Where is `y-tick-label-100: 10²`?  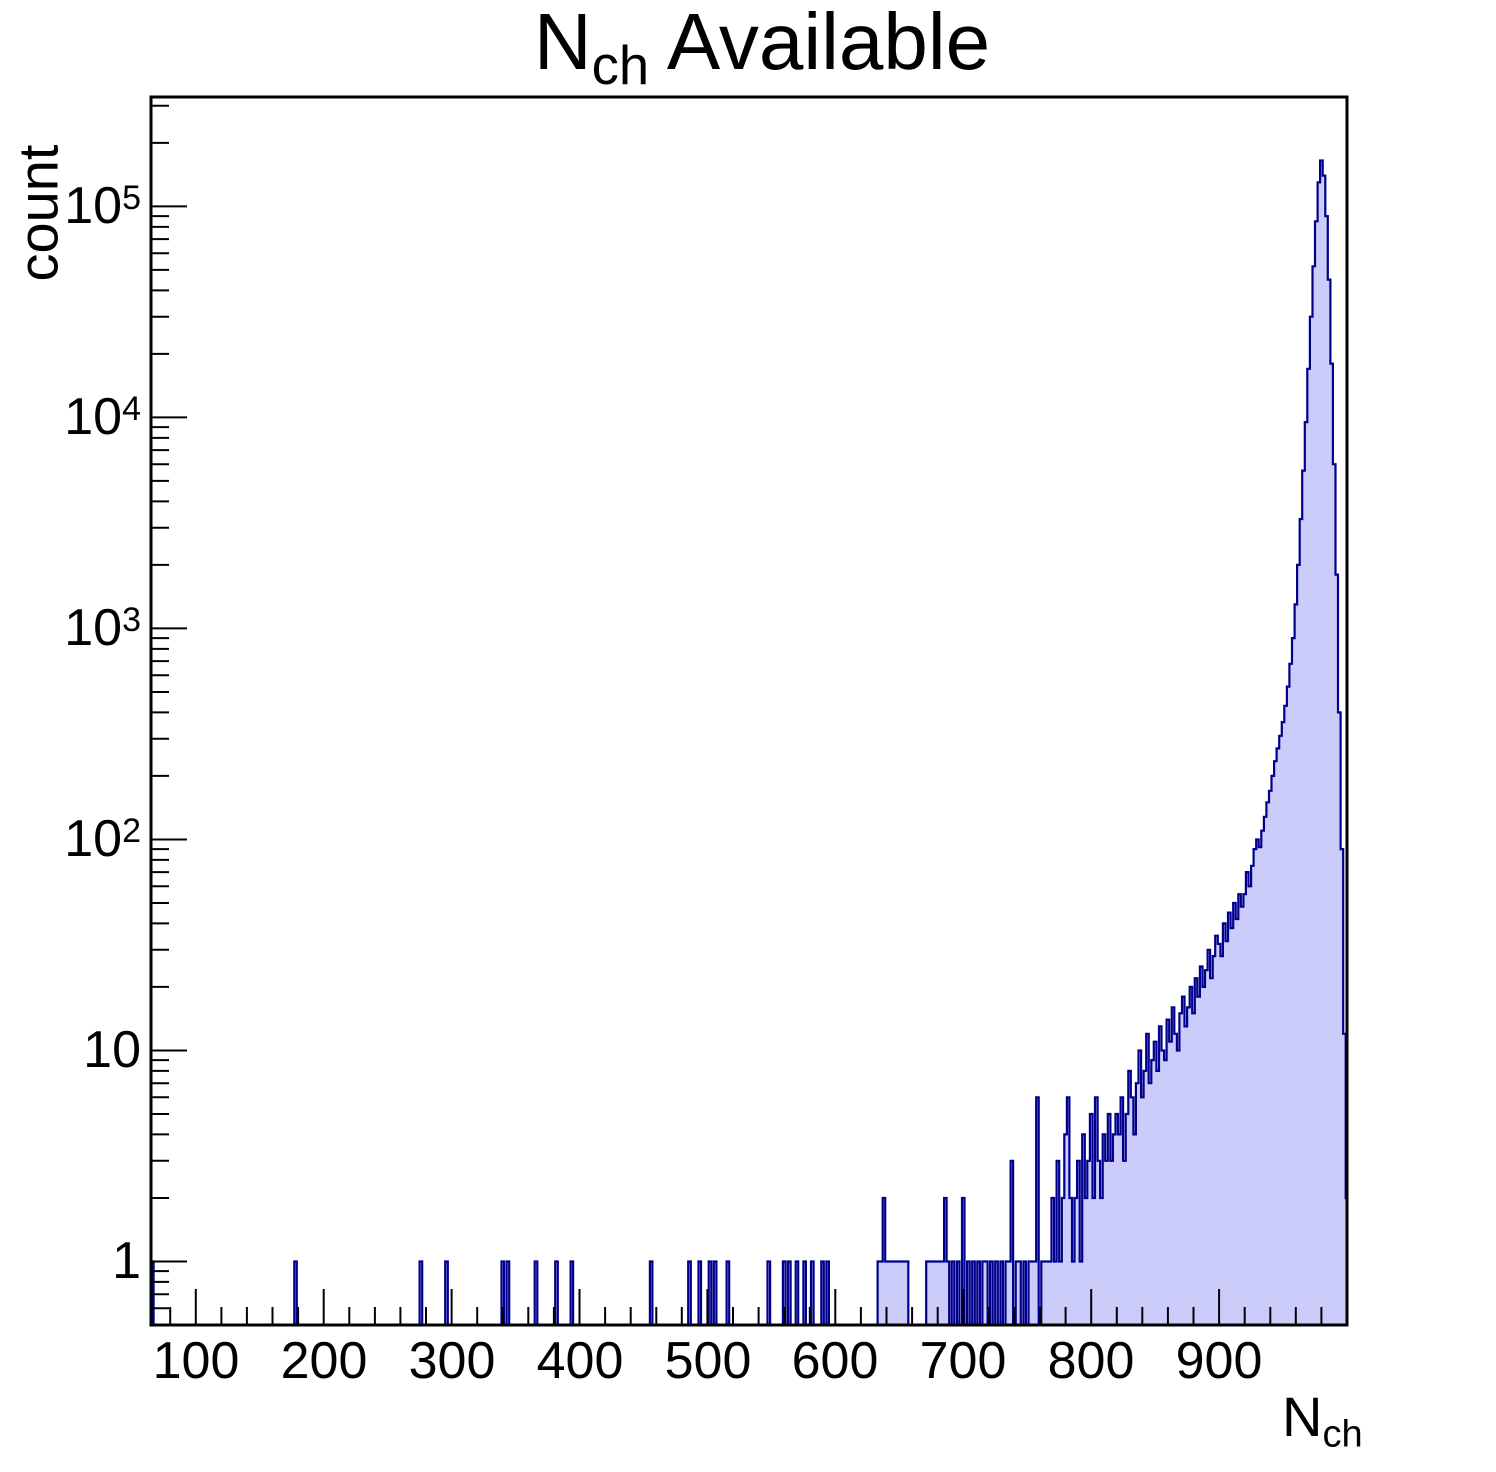 y-tick-label-100: 10² is located at coordinates (102, 839).